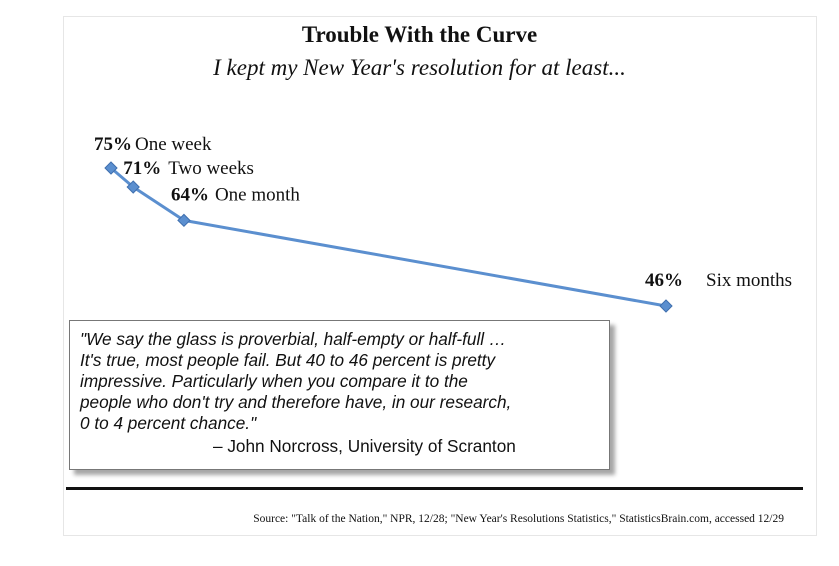  Describe the element at coordinates (257, 194) in the screenshot. I see `data-category-label: One month` at that location.